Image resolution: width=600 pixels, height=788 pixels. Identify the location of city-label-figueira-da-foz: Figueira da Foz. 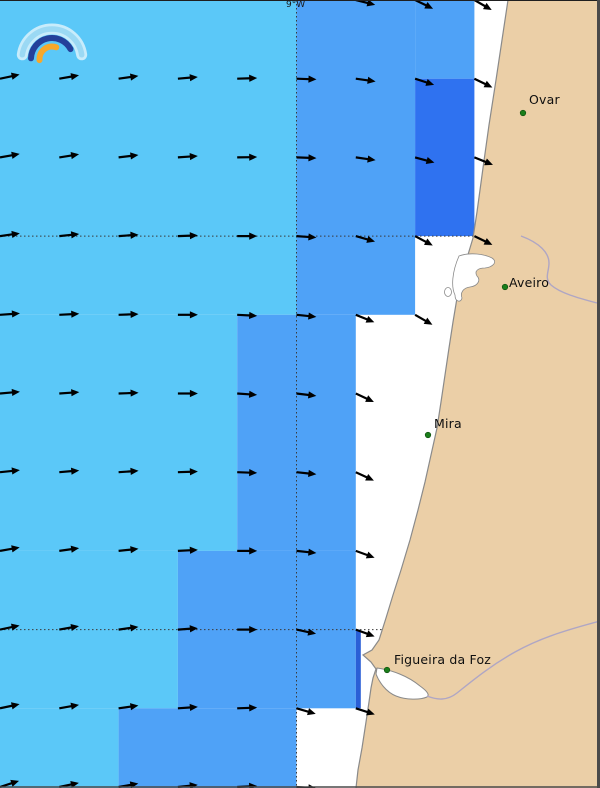
(443, 659).